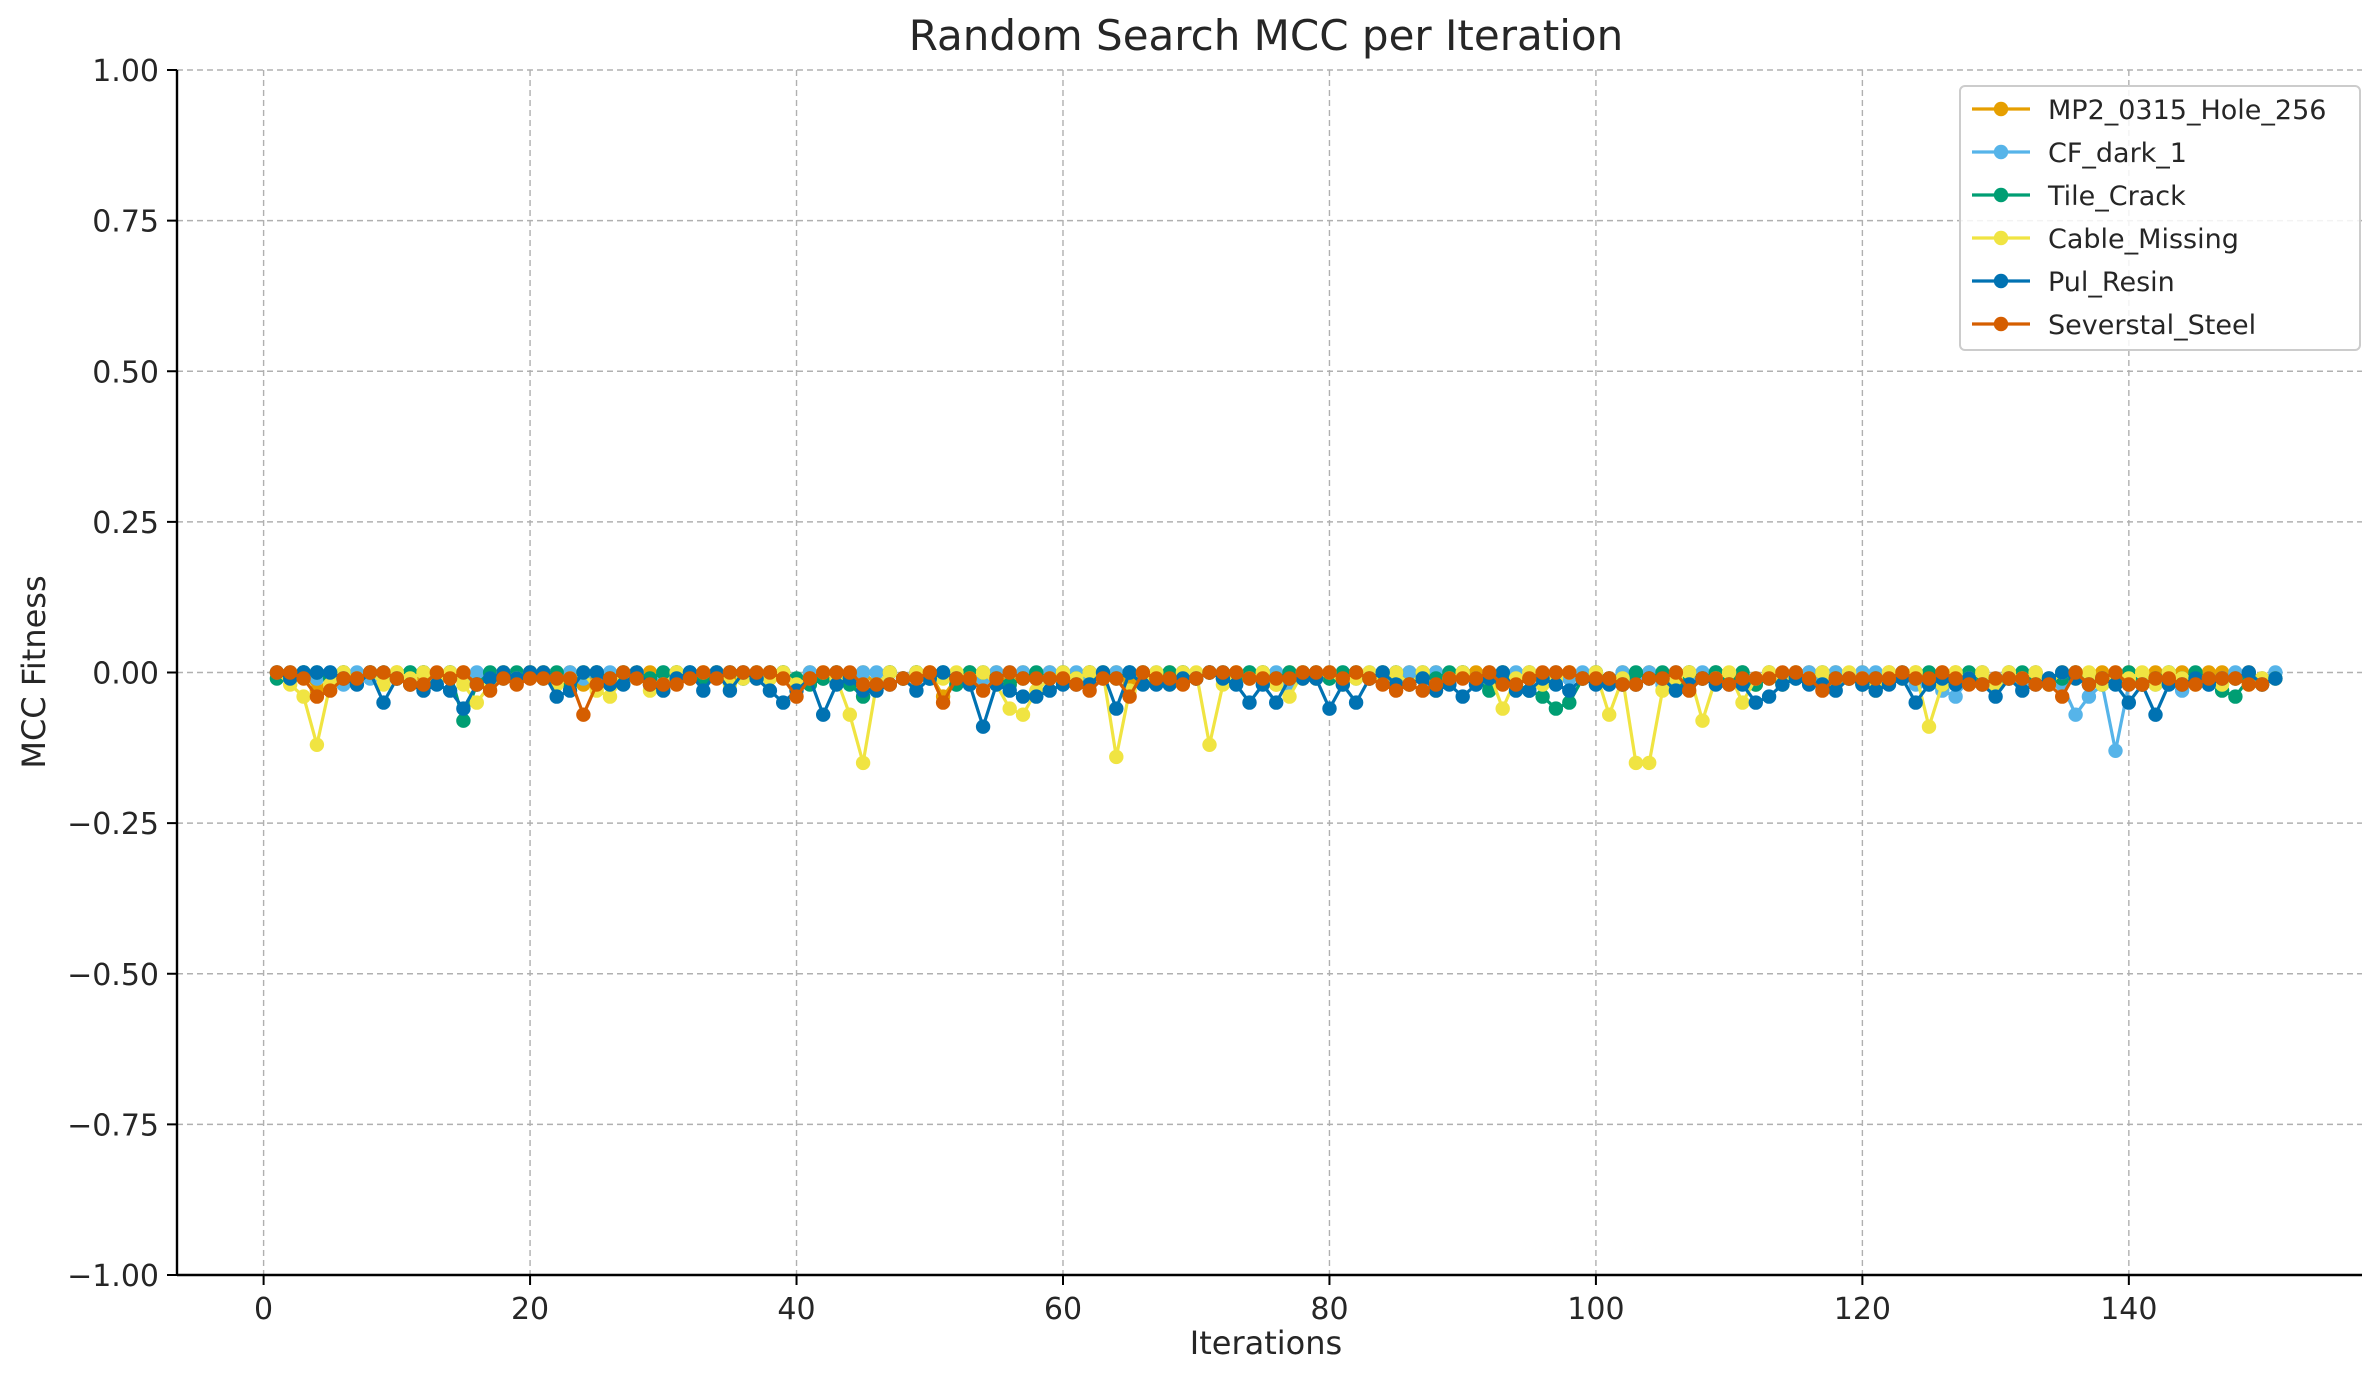 The height and width of the screenshot is (1380, 2379). I want to click on y-tick-label: 1.00, so click(125, 71).